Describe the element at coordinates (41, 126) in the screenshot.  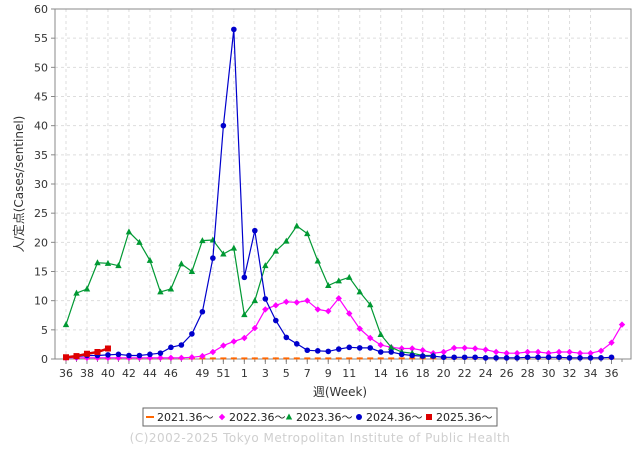
I see `y-tick-label: 40` at that location.